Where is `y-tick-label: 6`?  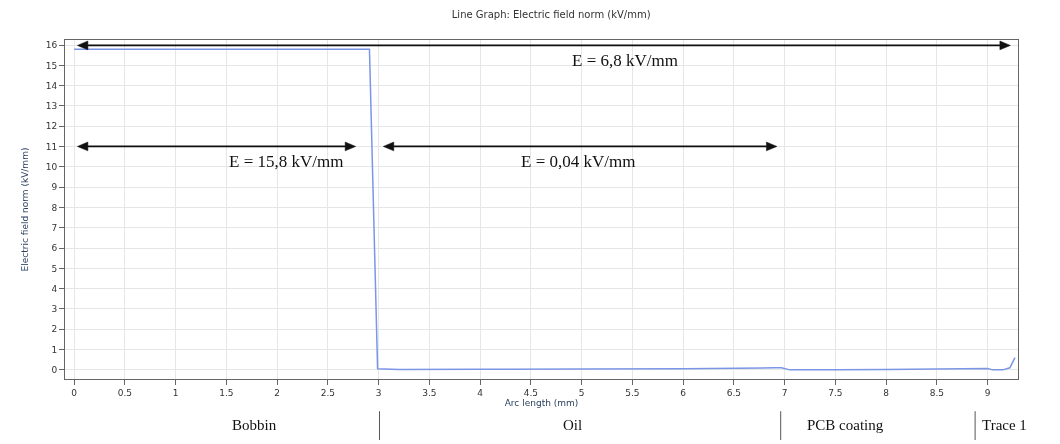 y-tick-label: 6 is located at coordinates (54, 248).